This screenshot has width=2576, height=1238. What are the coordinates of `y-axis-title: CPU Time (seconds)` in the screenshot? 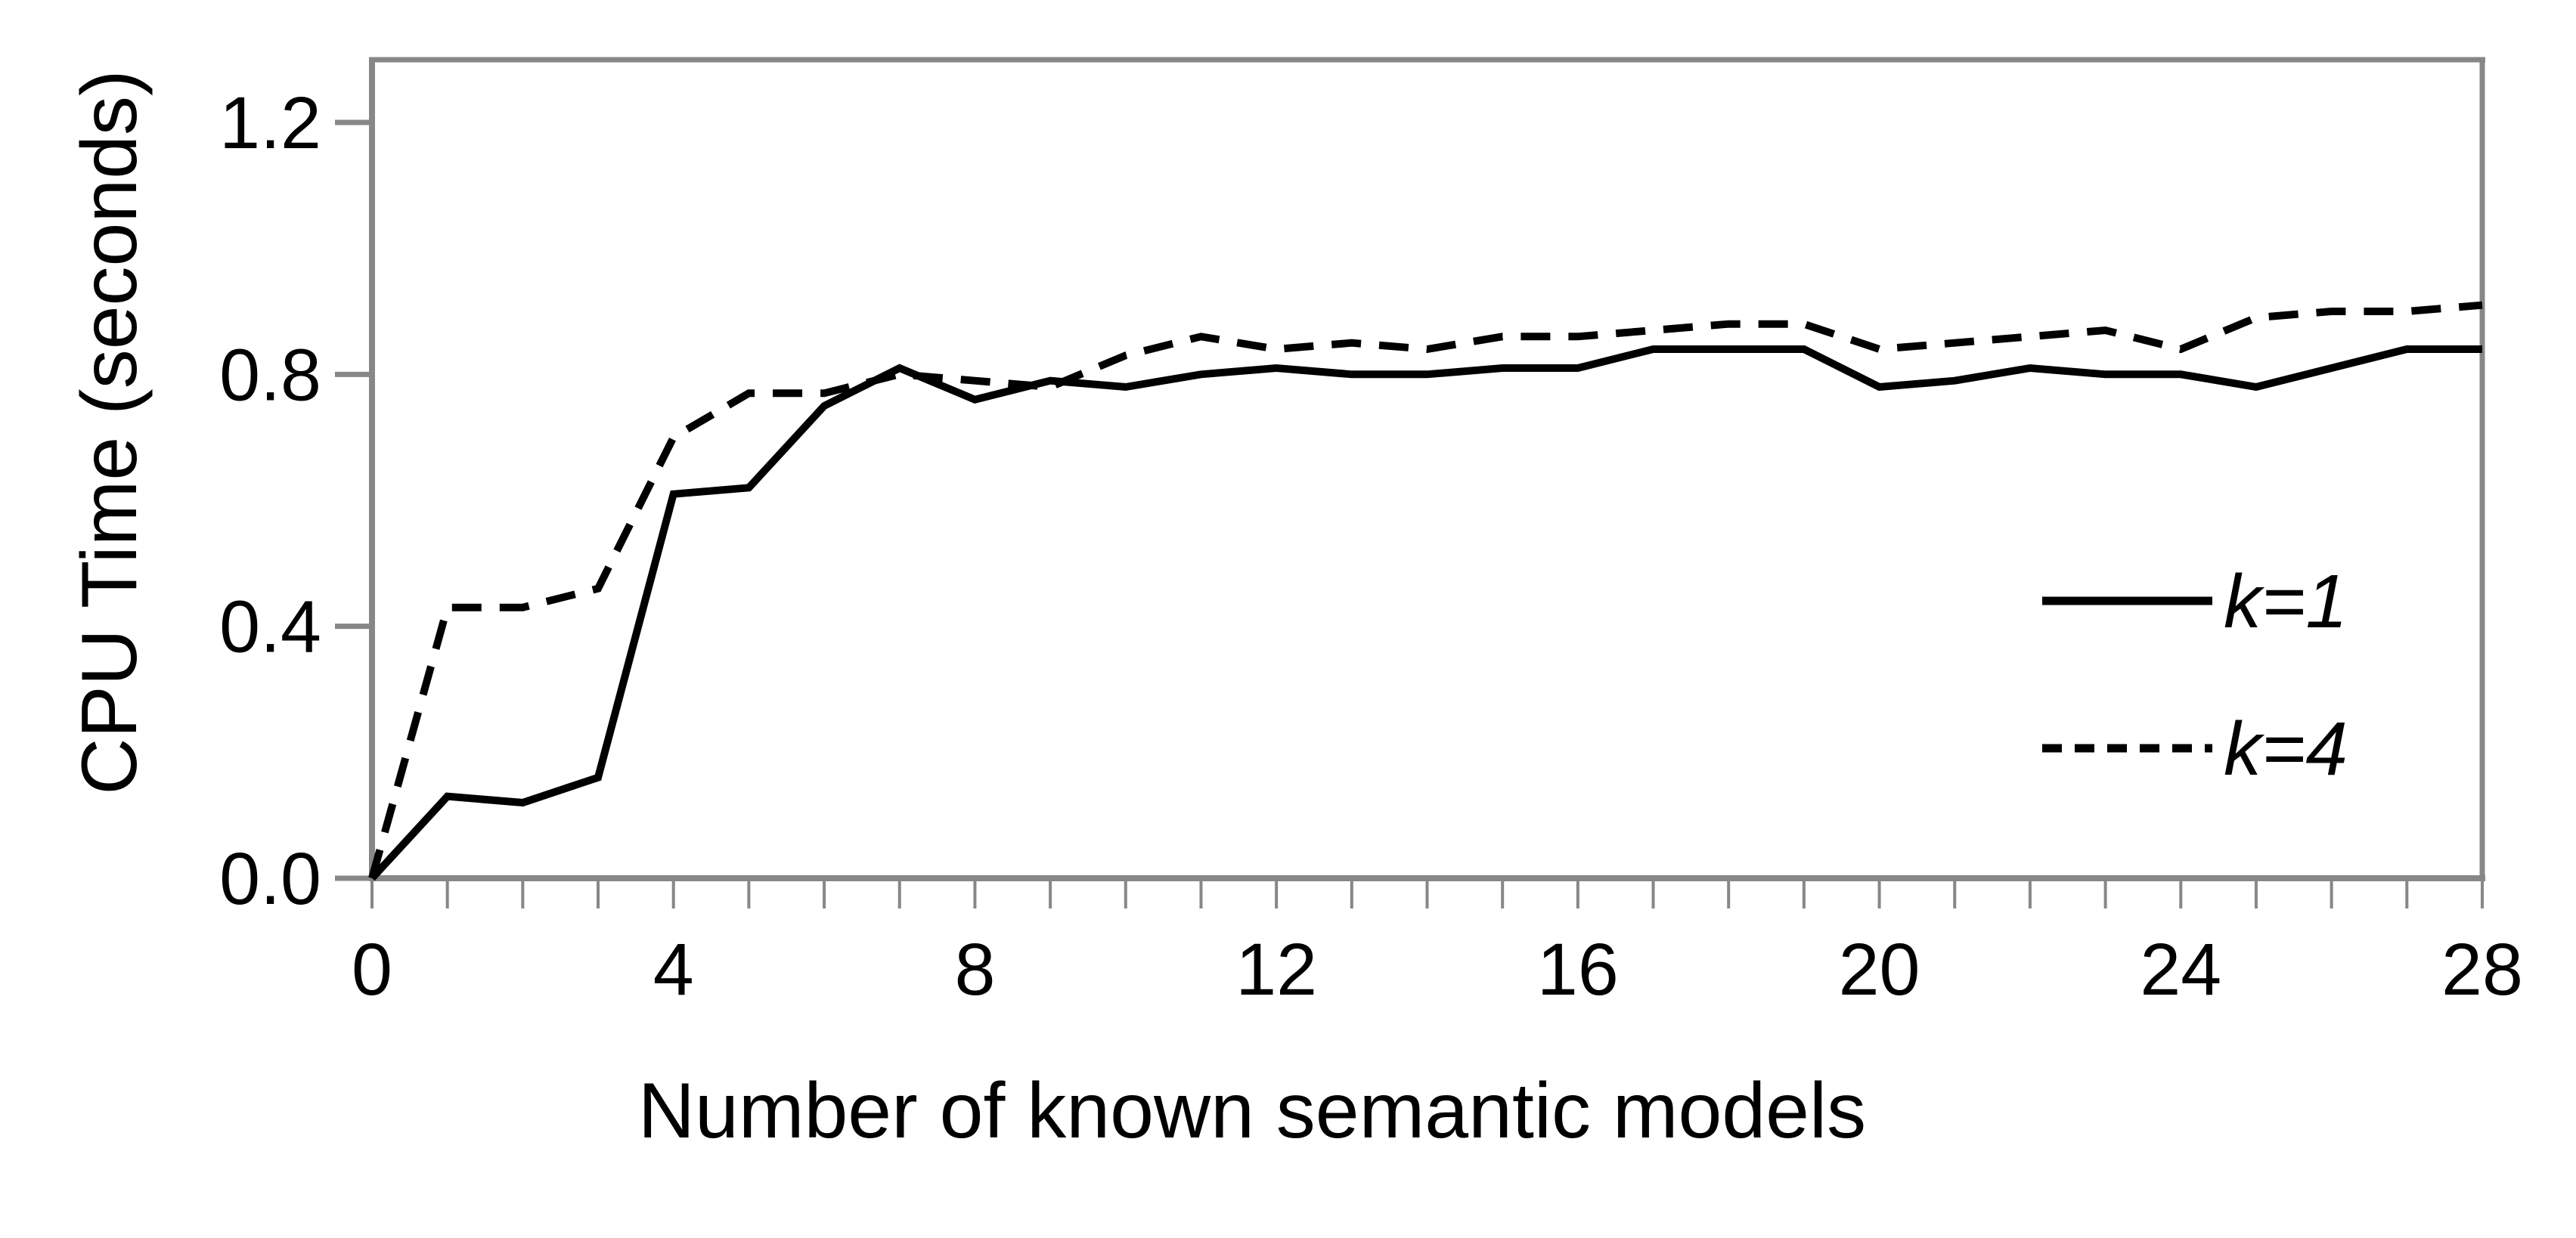 It's located at (109, 432).